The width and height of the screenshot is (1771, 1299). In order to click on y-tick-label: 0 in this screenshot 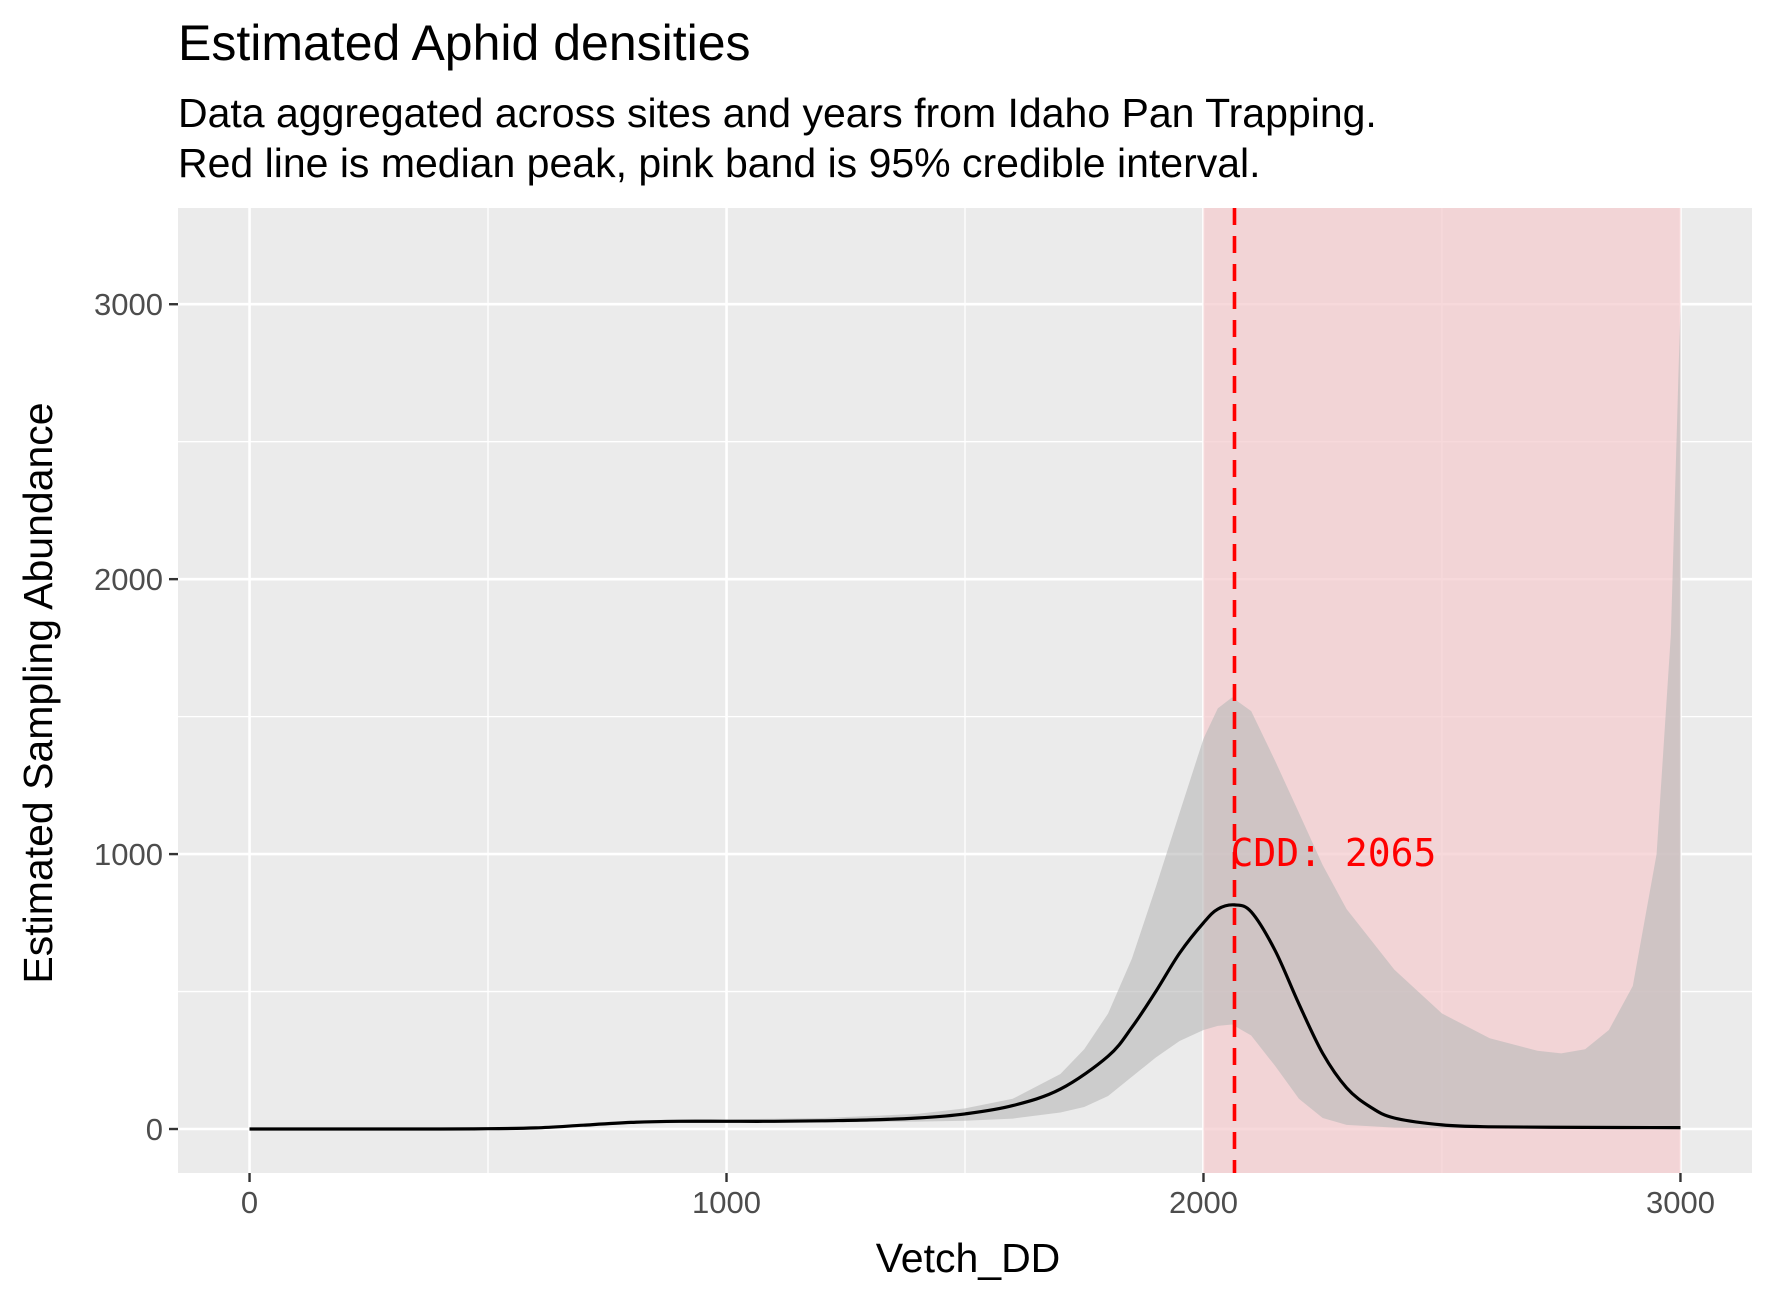, I will do `click(154, 1129)`.